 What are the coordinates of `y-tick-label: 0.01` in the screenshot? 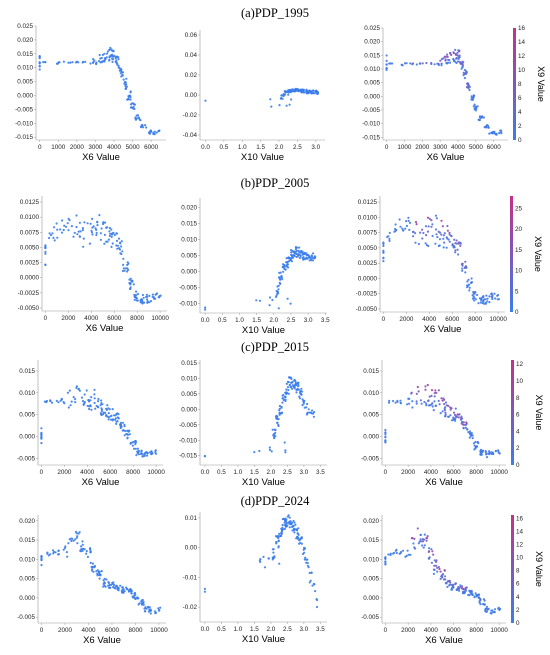 It's located at (191, 518).